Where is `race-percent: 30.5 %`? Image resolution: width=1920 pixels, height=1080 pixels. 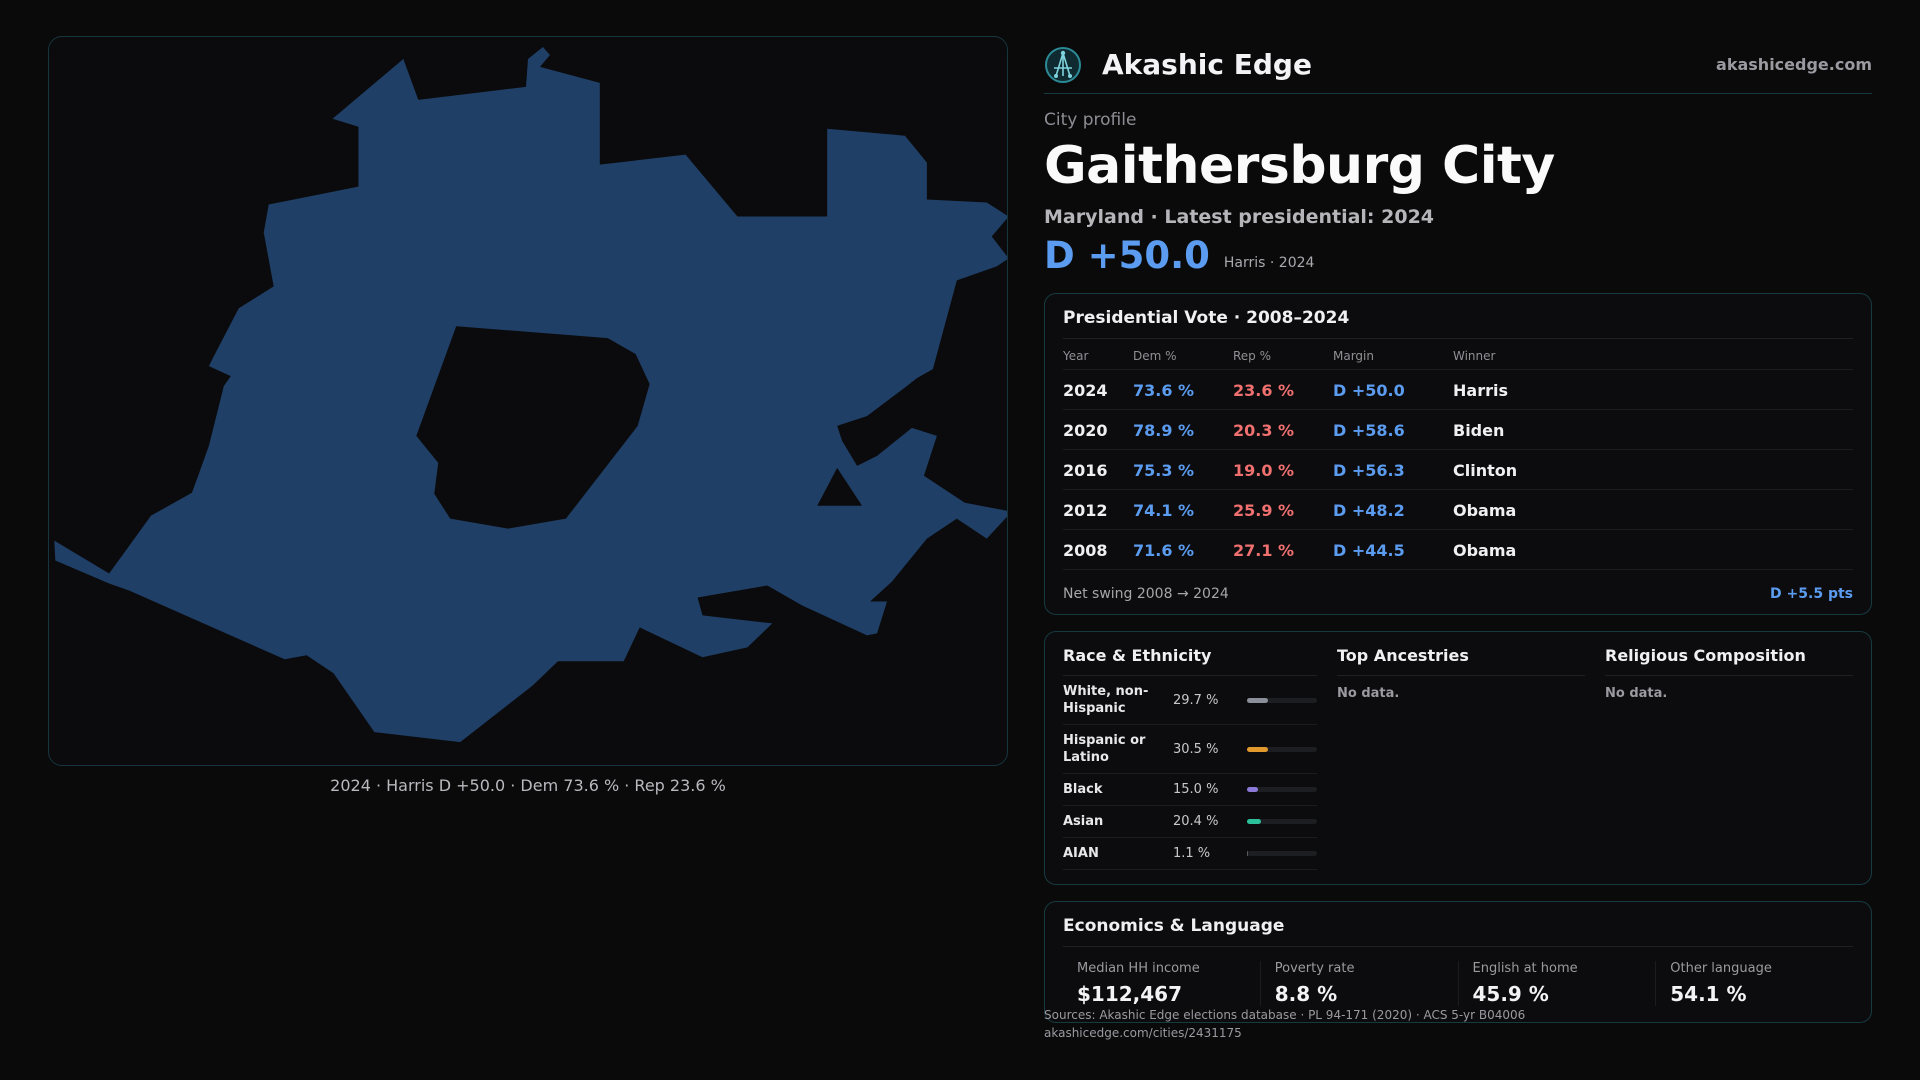 race-percent: 30.5 % is located at coordinates (1196, 749).